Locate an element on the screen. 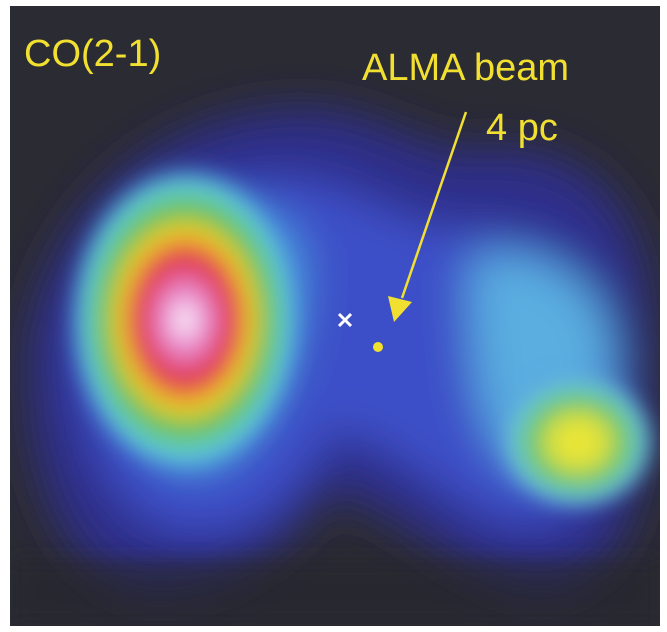 This screenshot has width=667, height=632. emission-peak-right is located at coordinates (578, 442).